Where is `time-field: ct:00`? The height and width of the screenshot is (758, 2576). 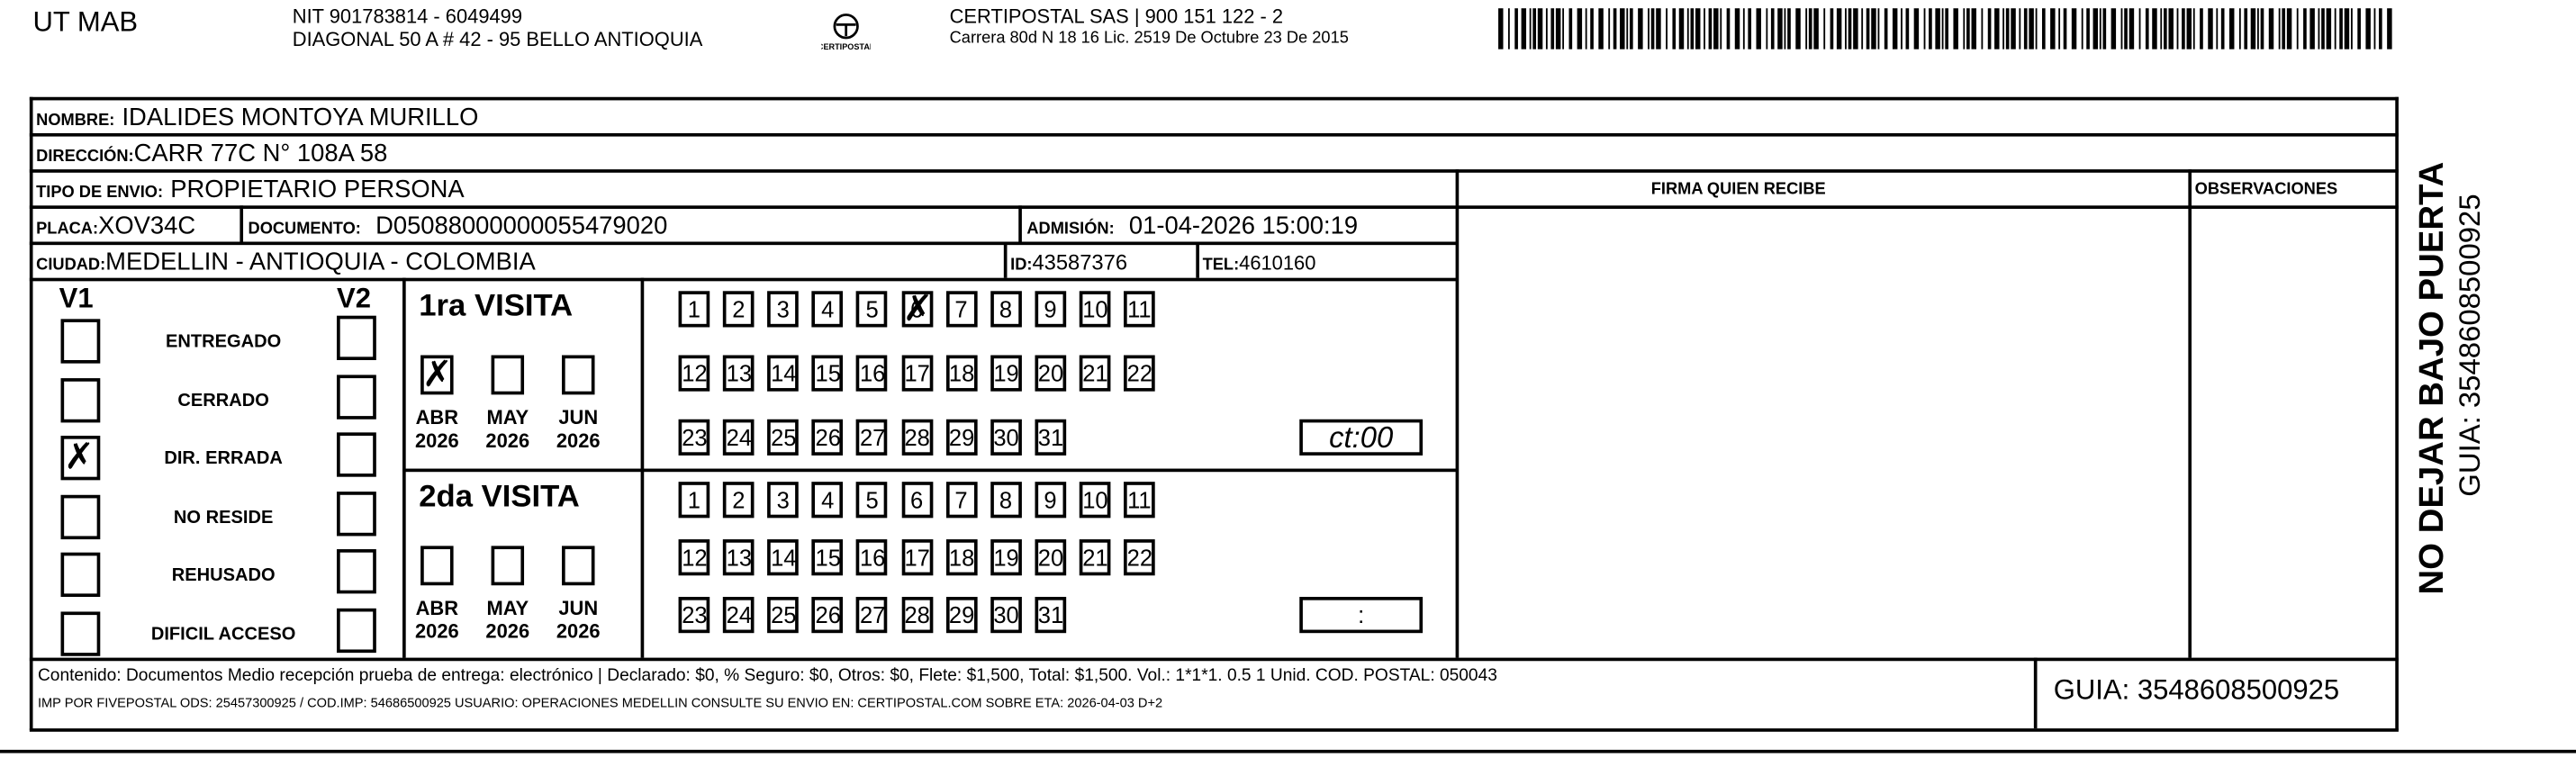
time-field: ct:00 is located at coordinates (1361, 437).